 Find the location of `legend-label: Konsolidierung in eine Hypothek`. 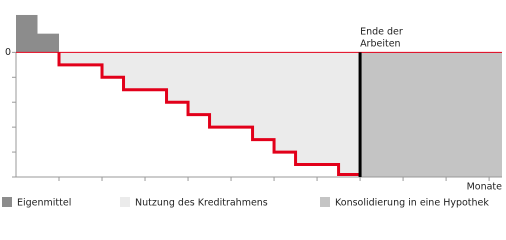

legend-label: Konsolidierung in eine Hypothek is located at coordinates (412, 203).